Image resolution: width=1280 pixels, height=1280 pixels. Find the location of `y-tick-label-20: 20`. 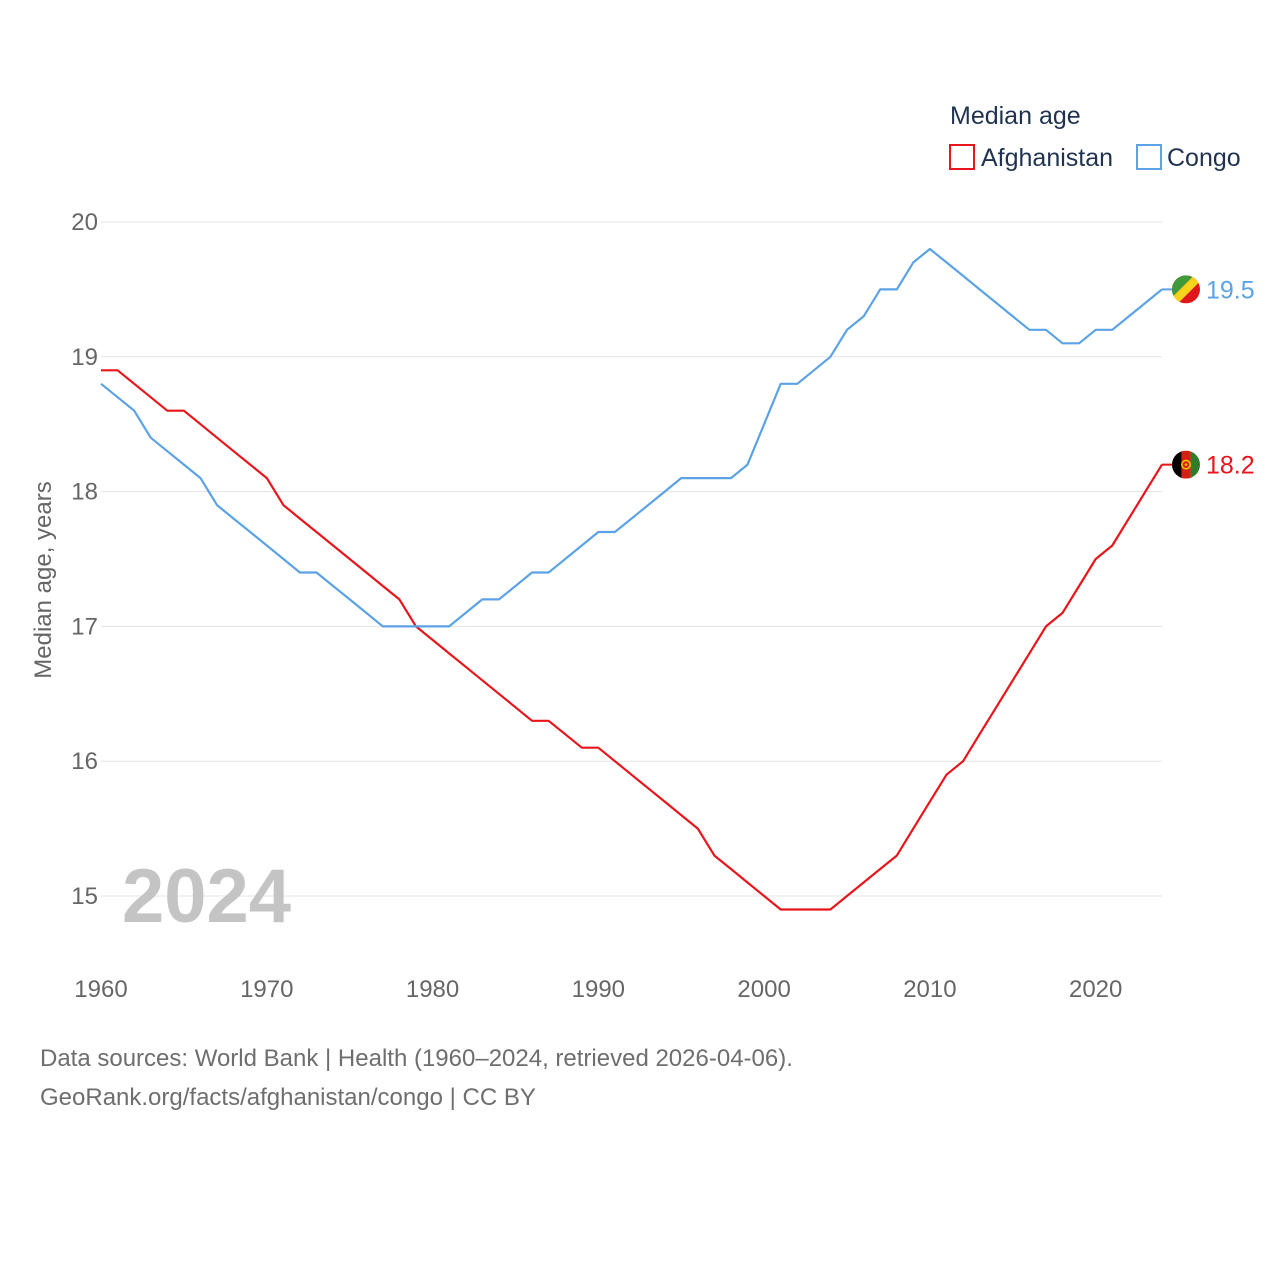

y-tick-label-20: 20 is located at coordinates (84, 222).